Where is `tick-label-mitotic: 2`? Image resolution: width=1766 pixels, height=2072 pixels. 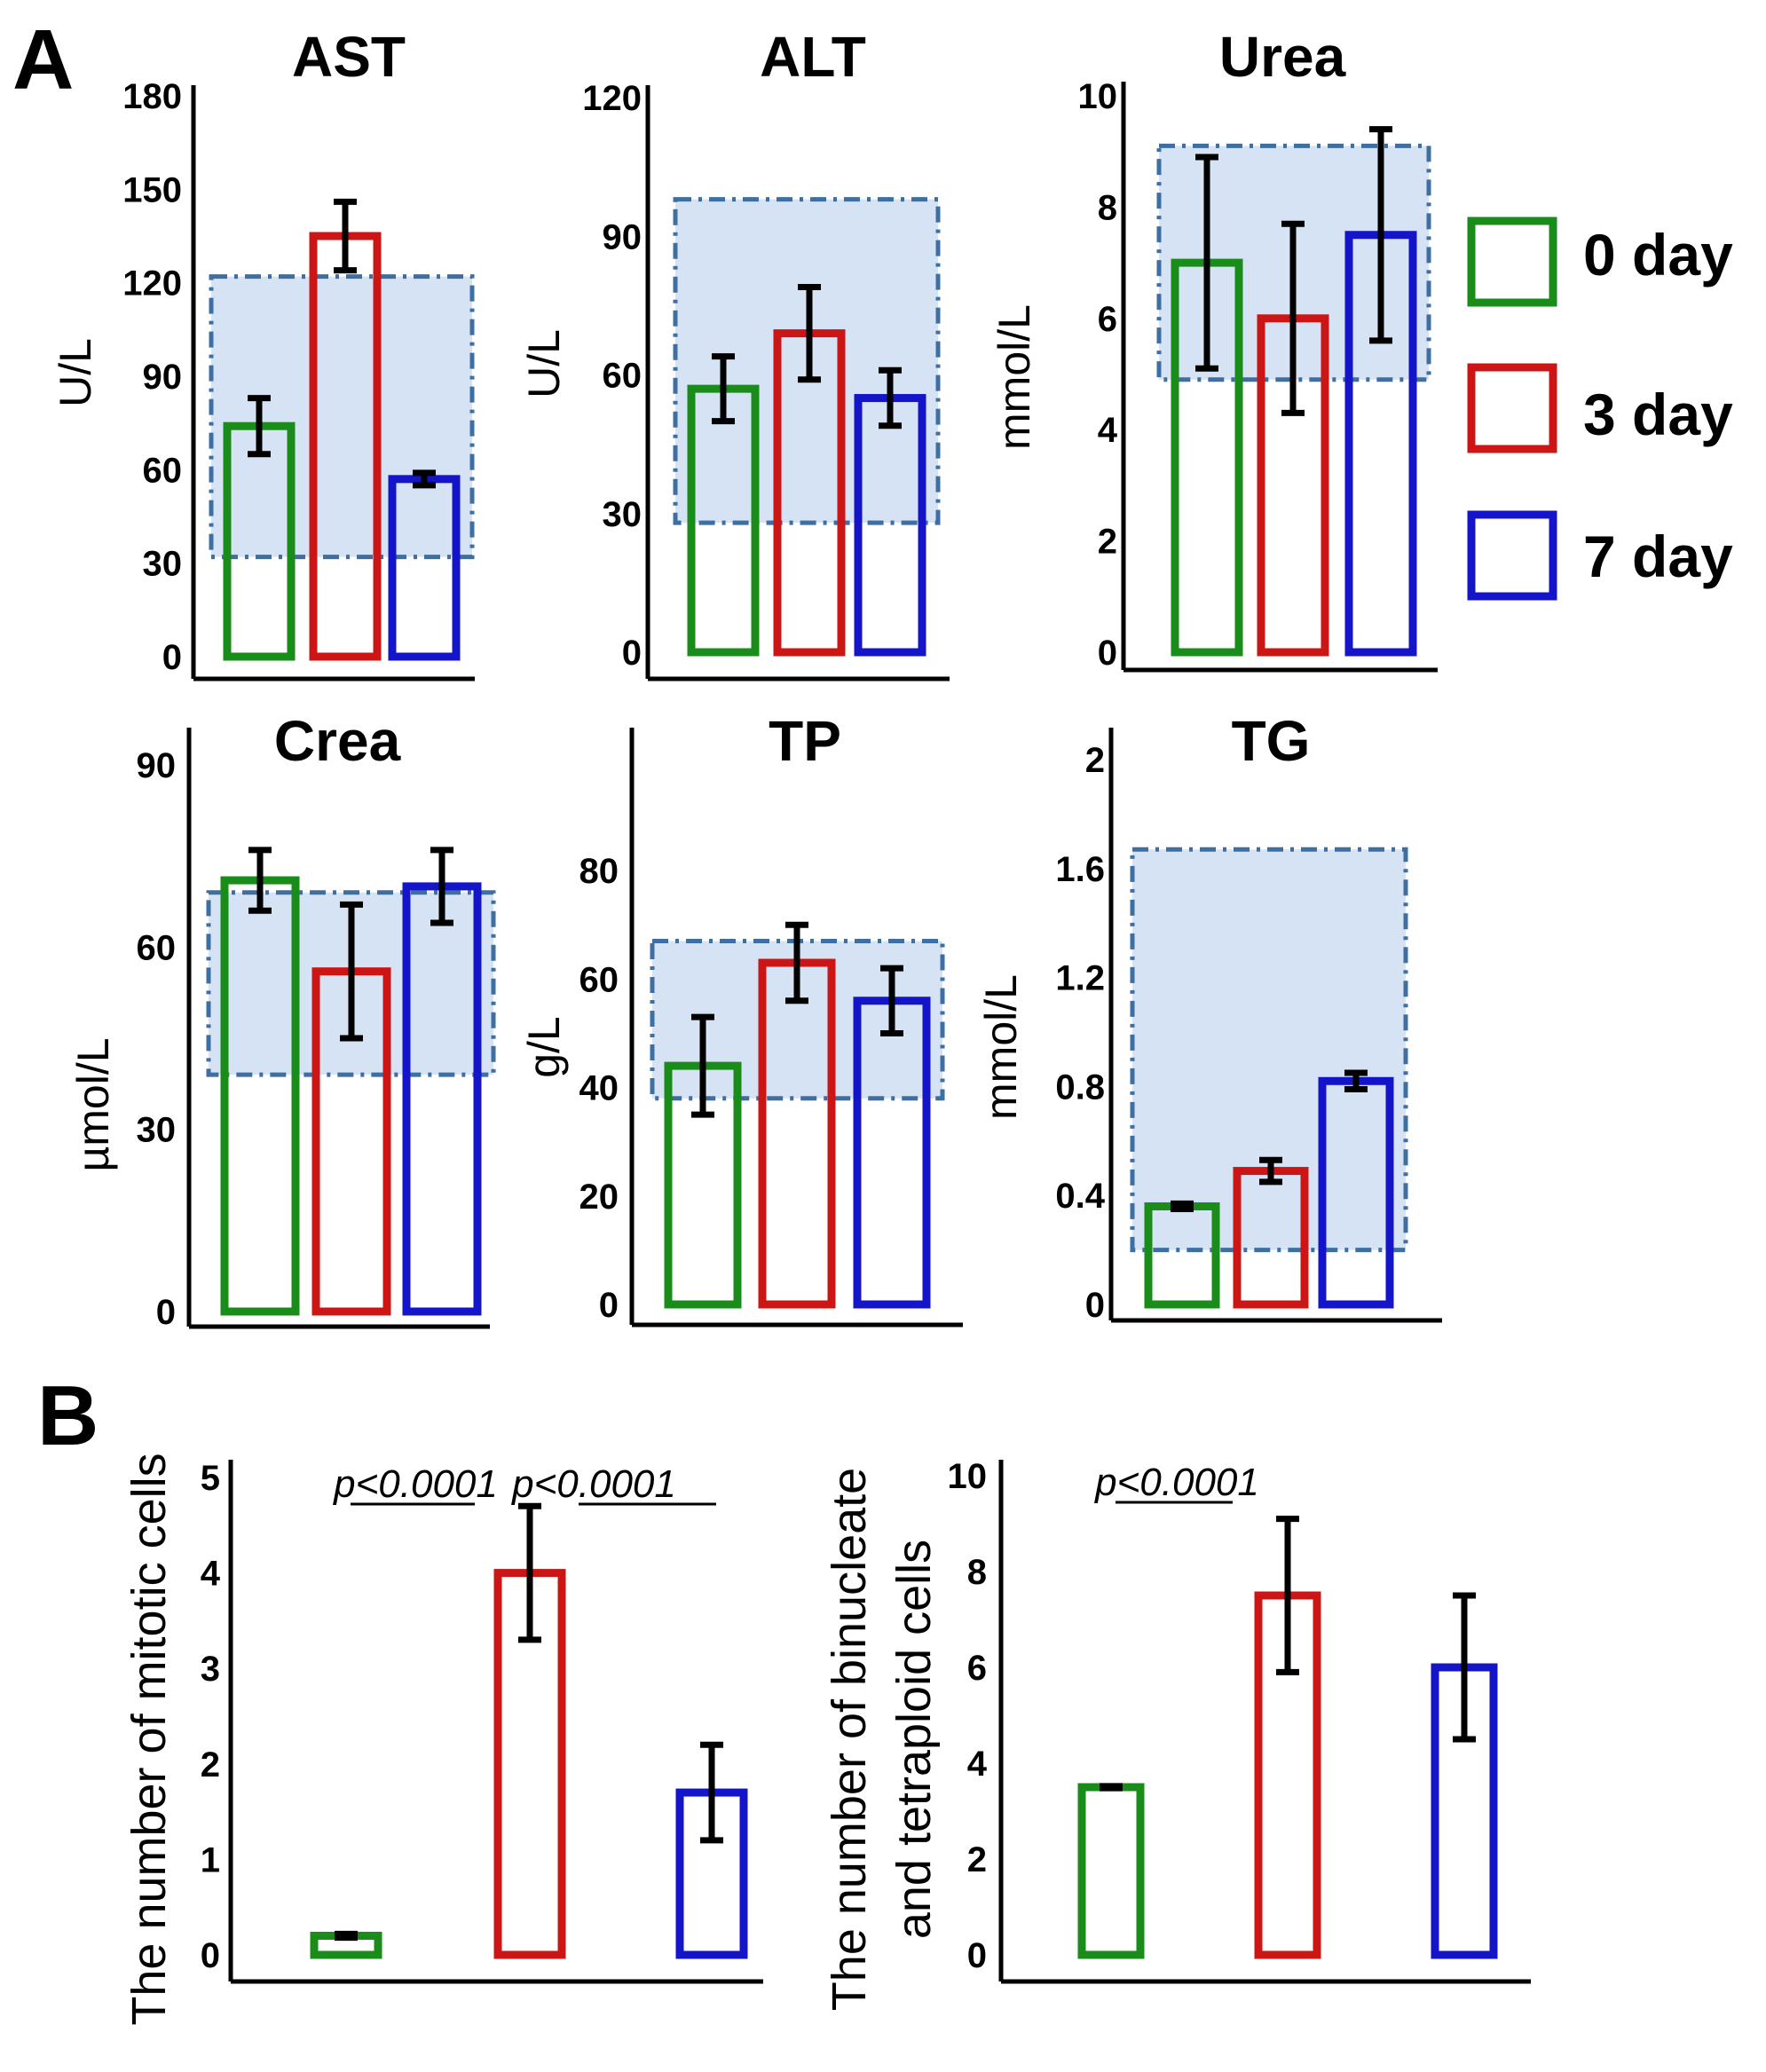
tick-label-mitotic: 2 is located at coordinates (210, 1765).